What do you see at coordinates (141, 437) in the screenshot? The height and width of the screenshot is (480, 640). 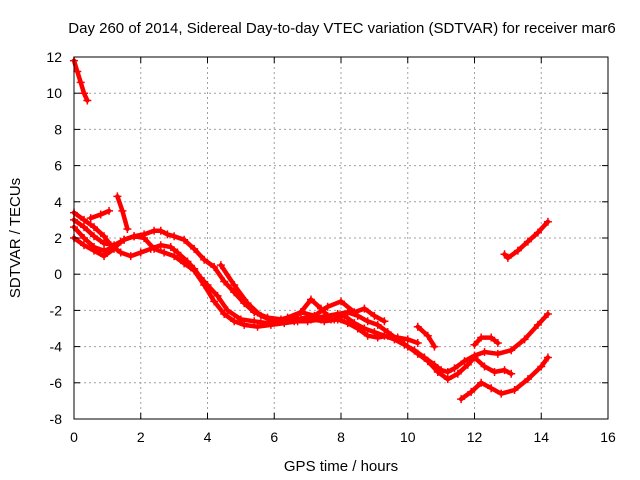 I see `x-tick-label: 2` at bounding box center [141, 437].